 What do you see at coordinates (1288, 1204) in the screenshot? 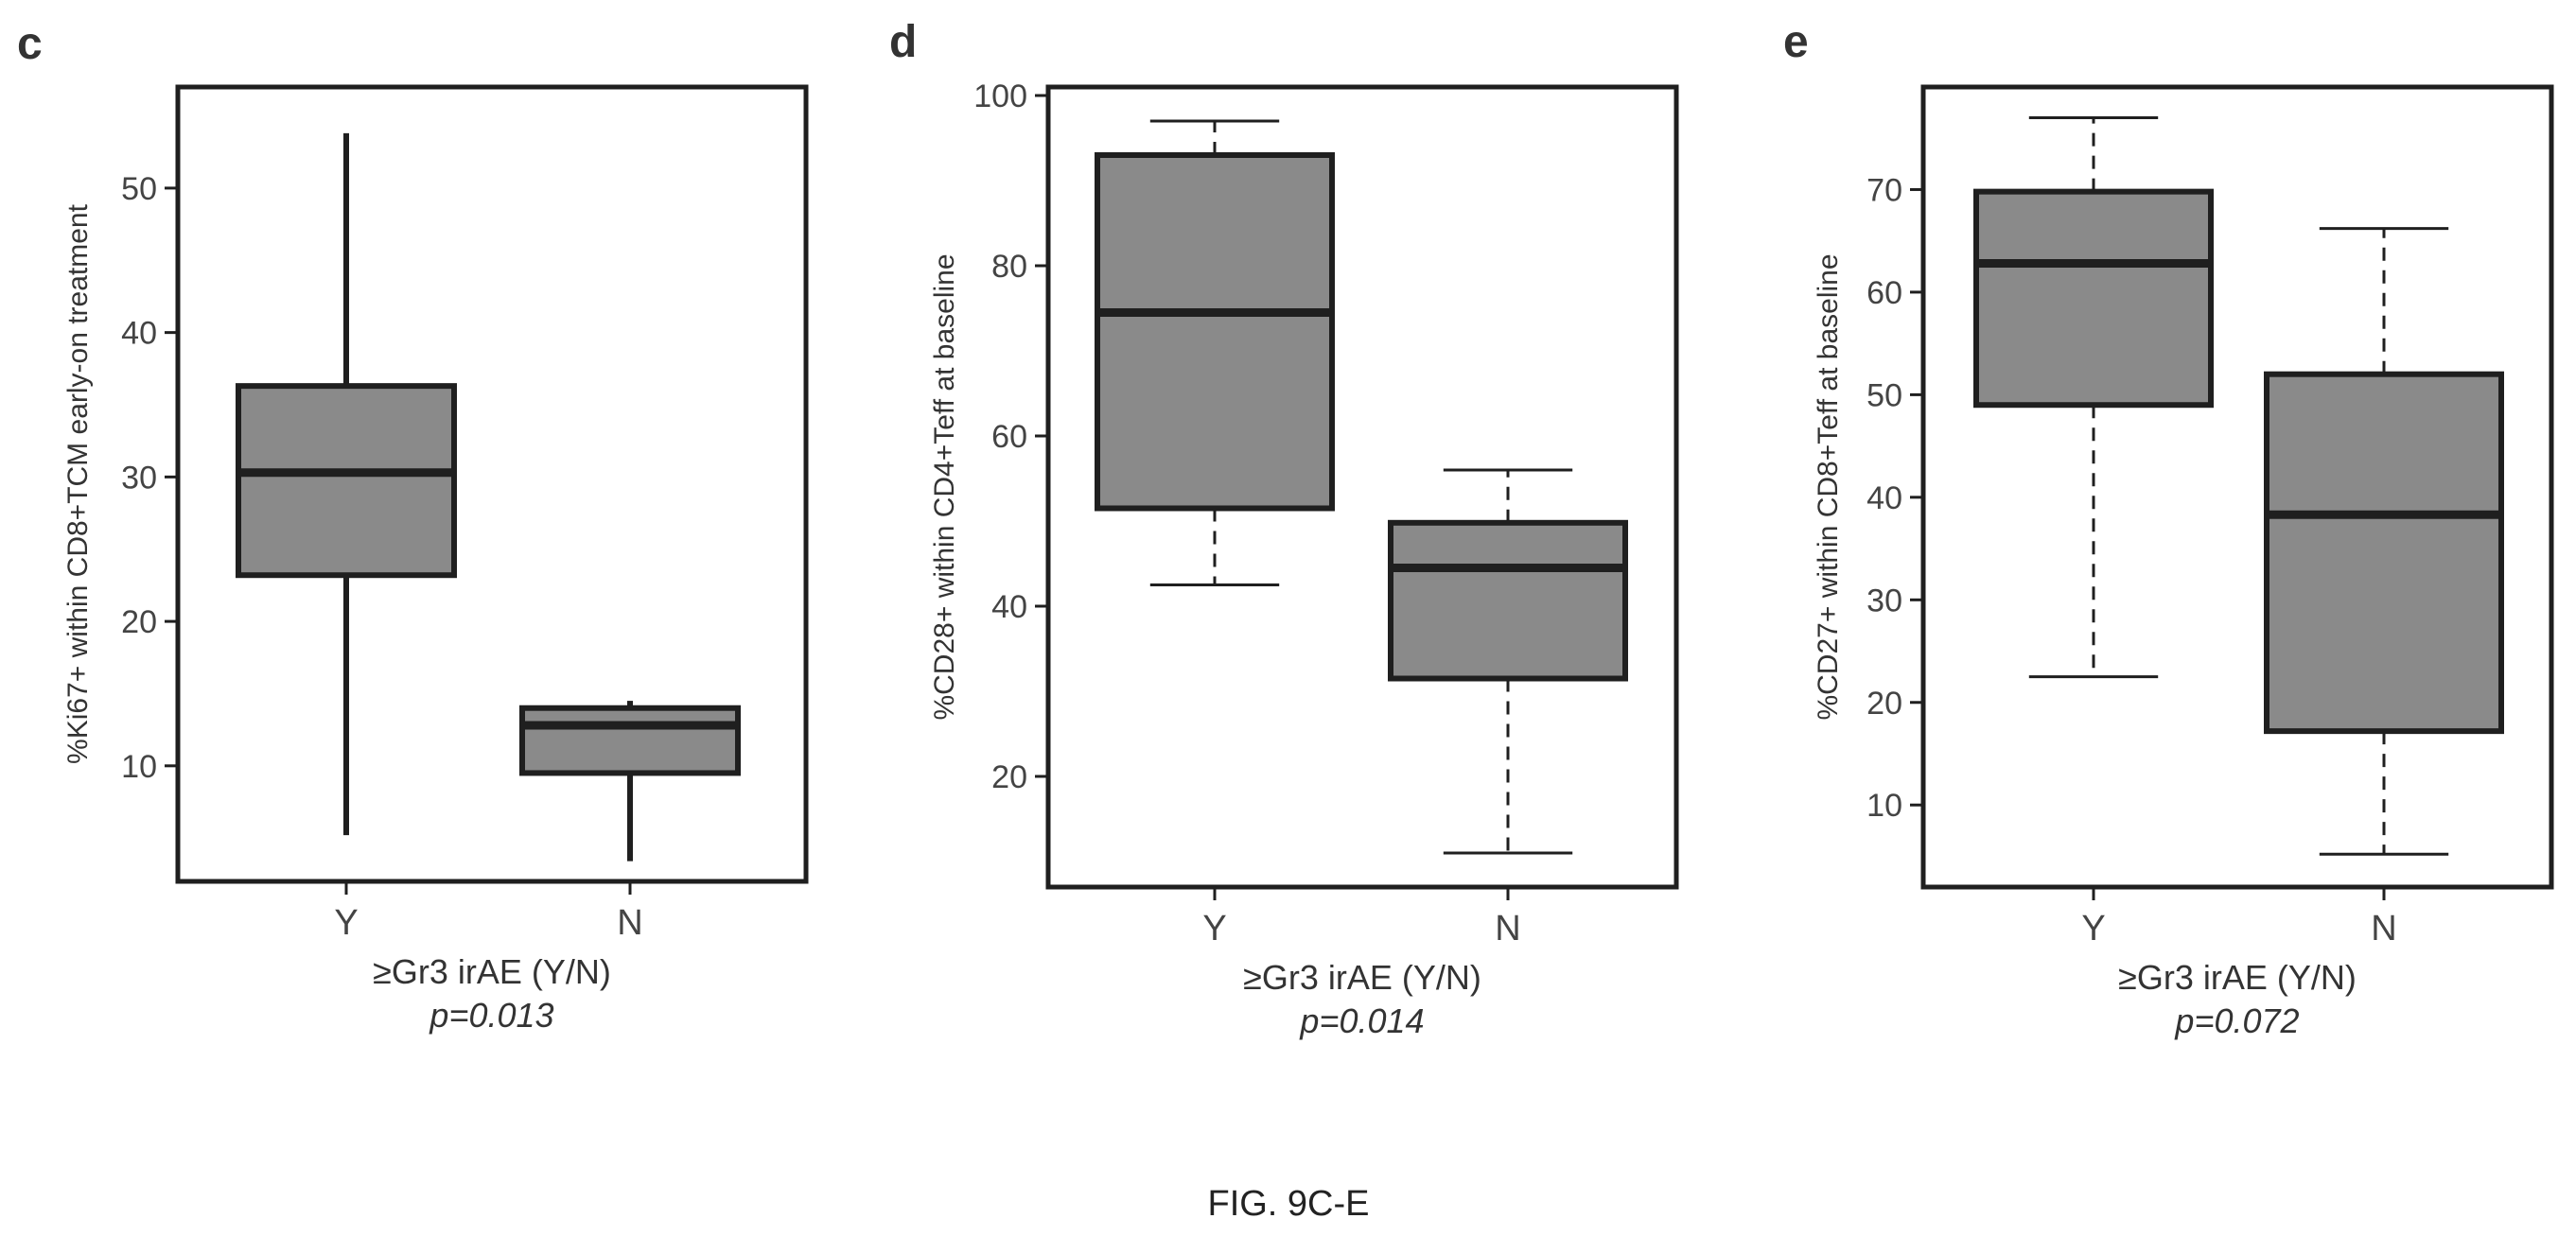
I see `figure-caption: FIG. 9C-E` at bounding box center [1288, 1204].